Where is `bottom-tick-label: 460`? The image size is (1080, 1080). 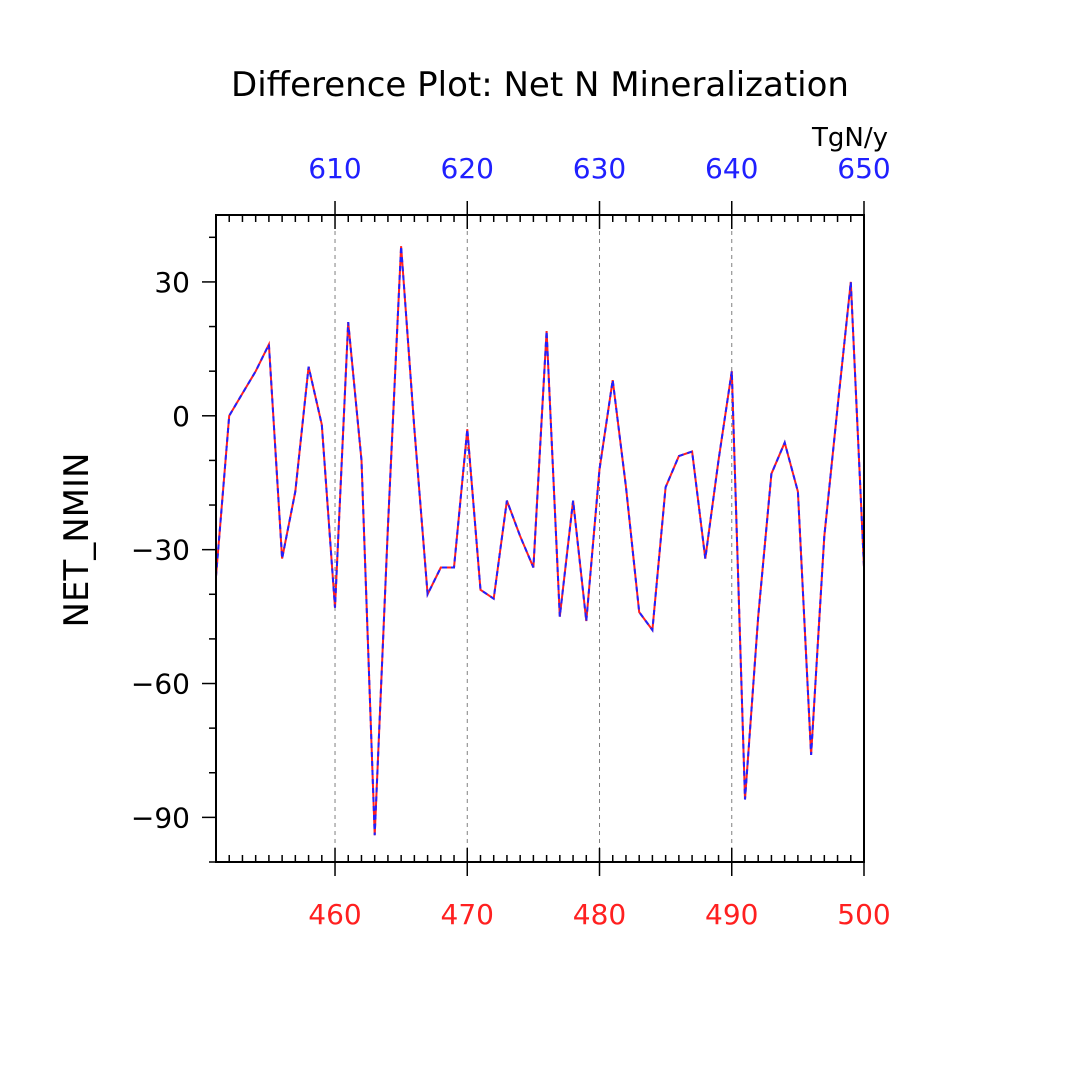
bottom-tick-label: 460 is located at coordinates (334, 914).